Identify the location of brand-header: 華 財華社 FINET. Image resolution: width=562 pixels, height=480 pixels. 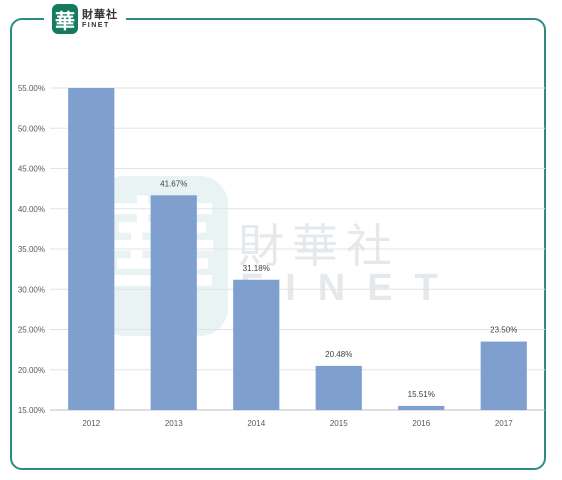
(85, 19).